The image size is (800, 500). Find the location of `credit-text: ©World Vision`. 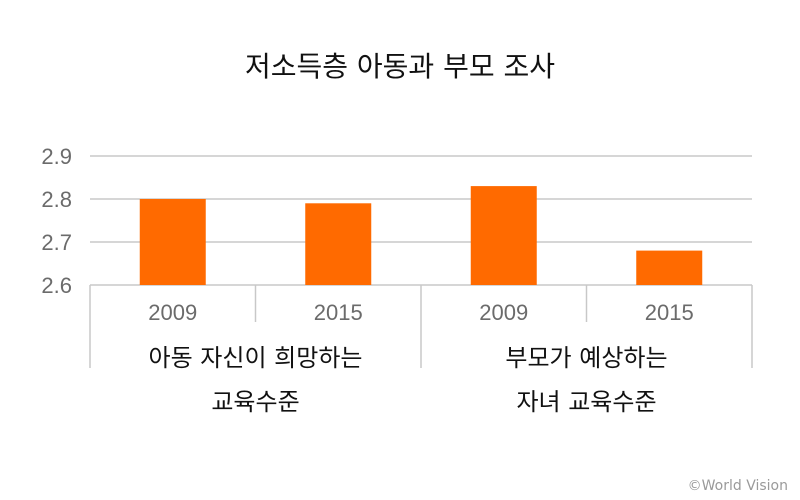

credit-text: ©World Vision is located at coordinates (738, 486).